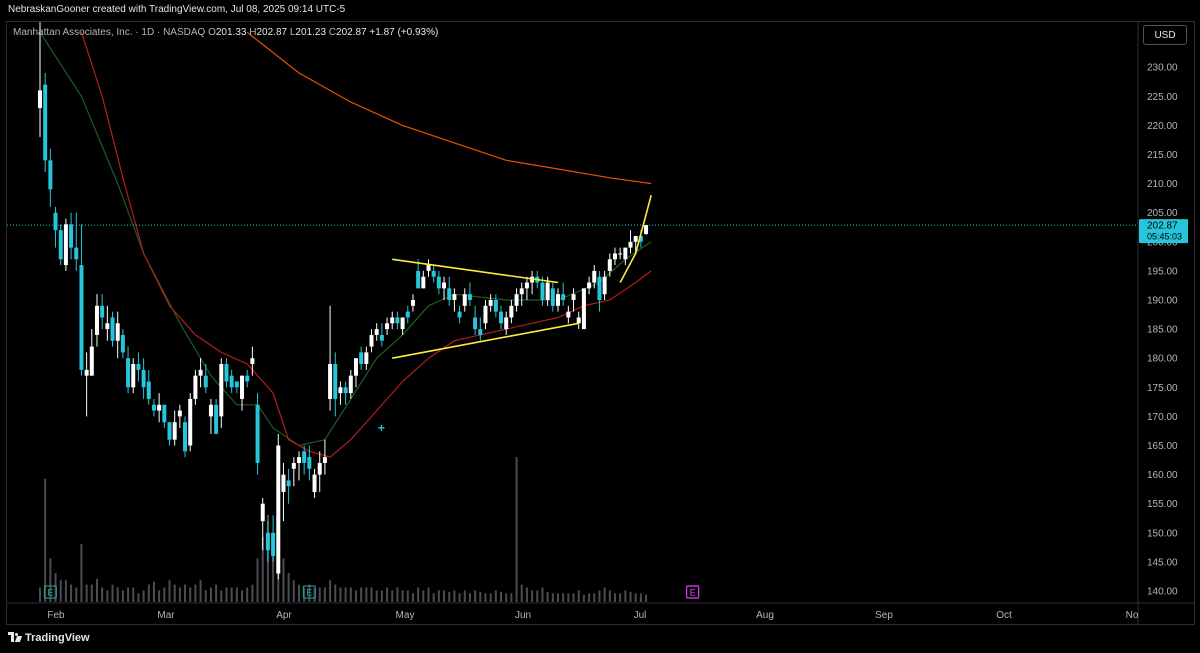  What do you see at coordinates (1164, 237) in the screenshot?
I see `price-tag-countdown: 05:45:03` at bounding box center [1164, 237].